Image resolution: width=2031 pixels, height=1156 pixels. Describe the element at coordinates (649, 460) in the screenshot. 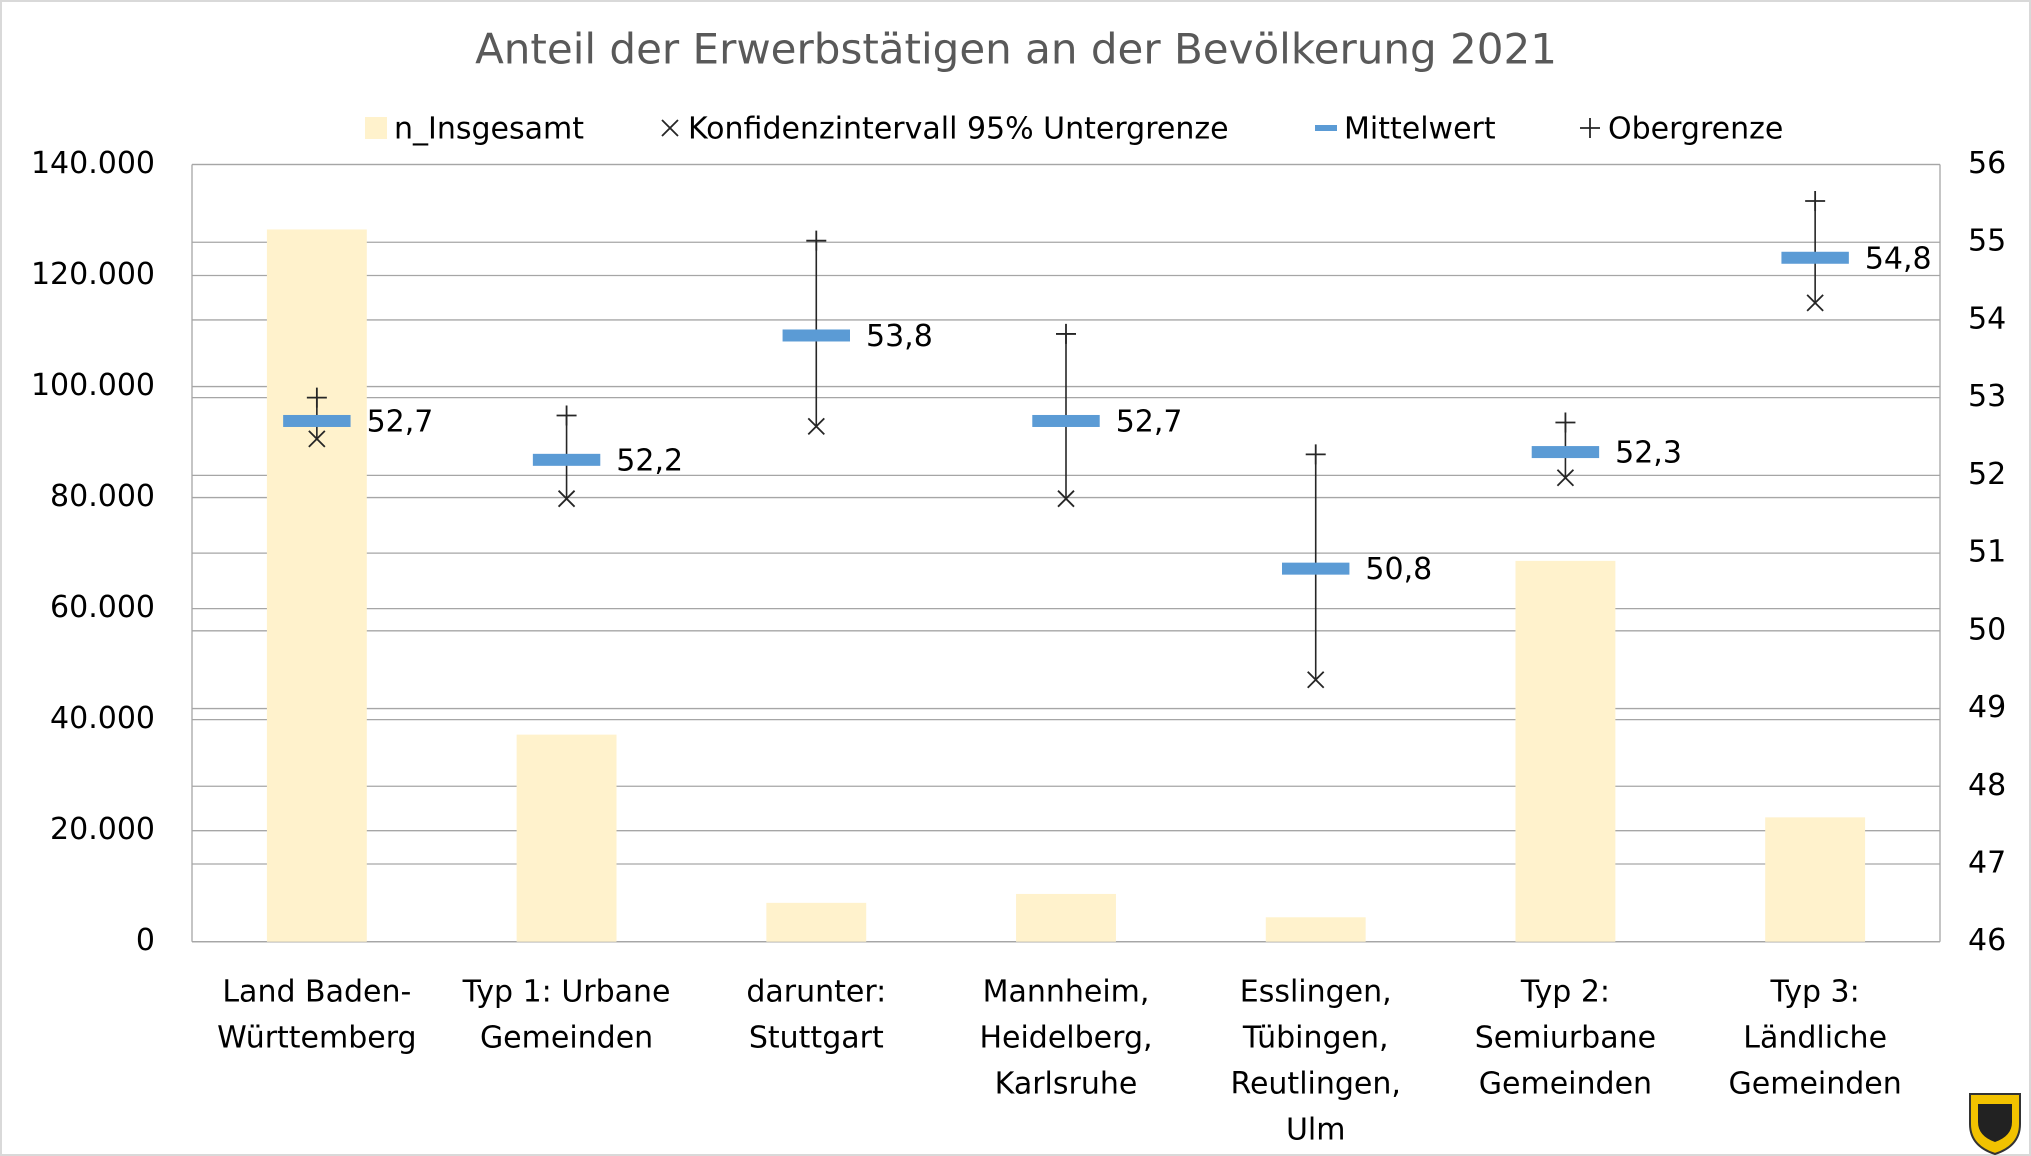

I see `data-label: 52,2` at that location.